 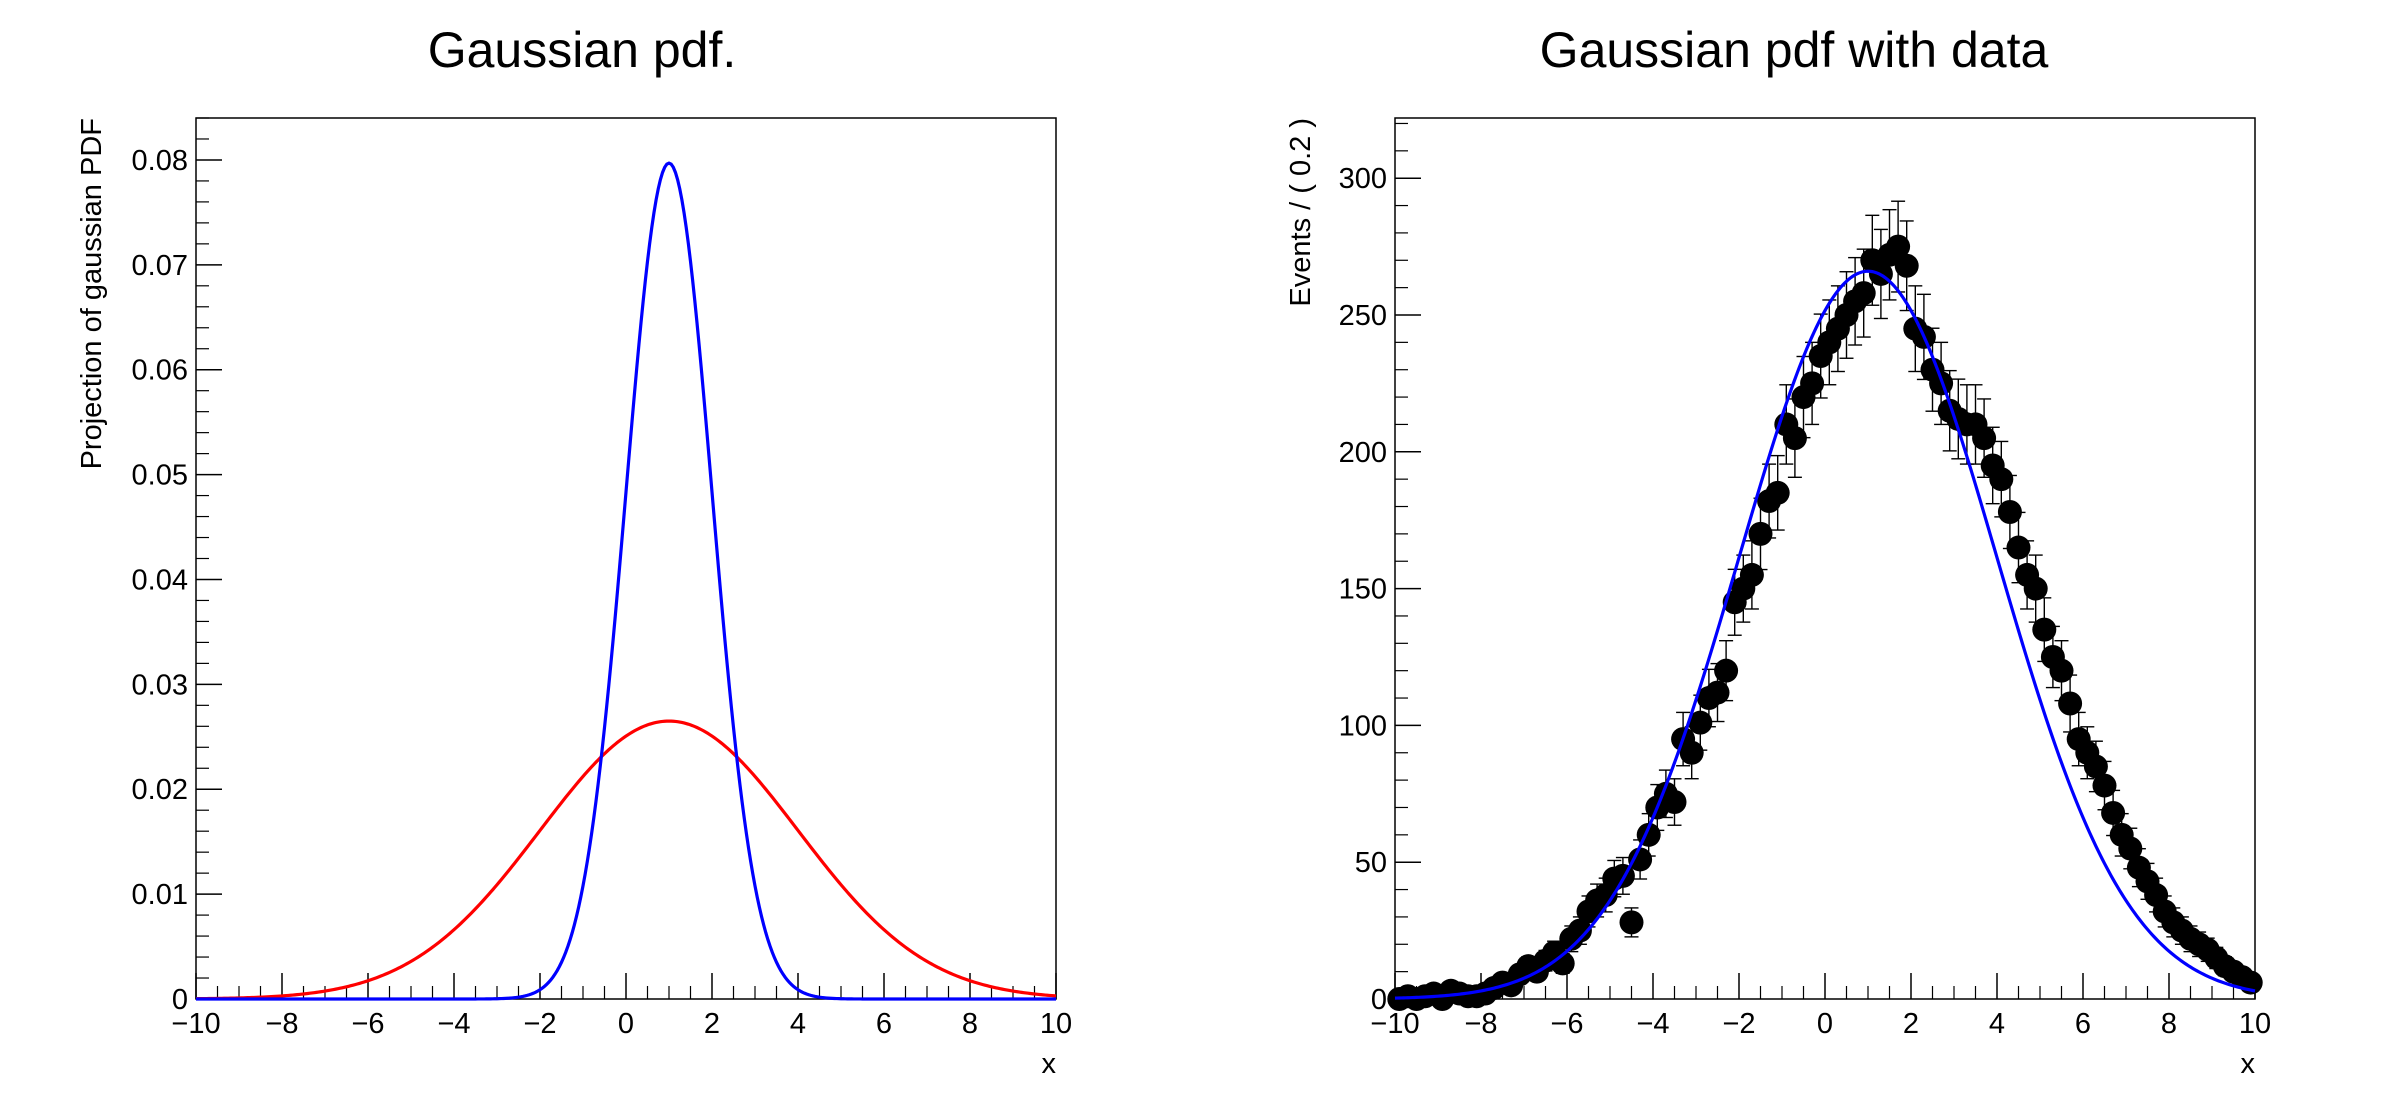 What do you see at coordinates (712, 1024) in the screenshot?
I see `left-x-tick-label: 2` at bounding box center [712, 1024].